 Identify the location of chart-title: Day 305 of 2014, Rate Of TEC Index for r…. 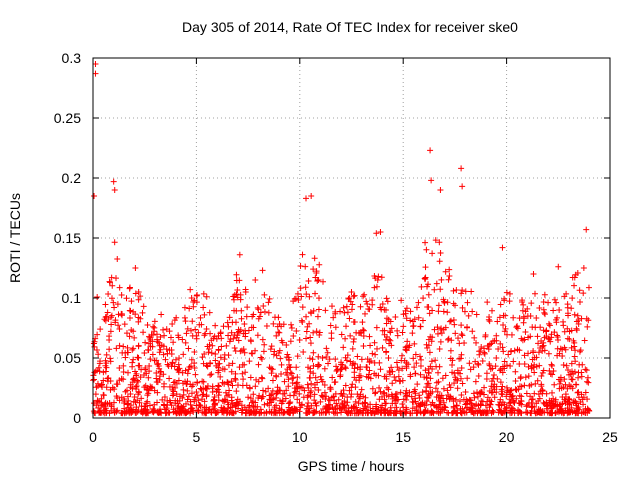
(350, 27).